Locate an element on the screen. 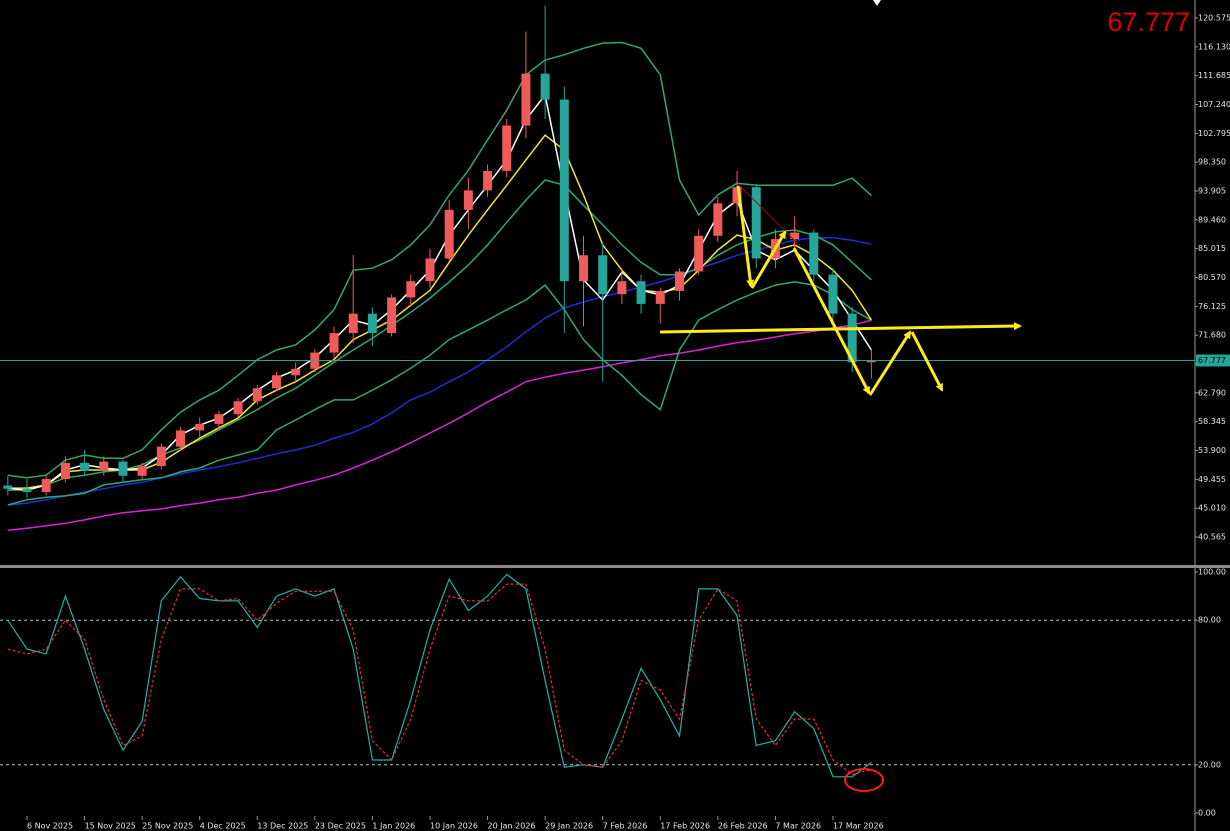  panel-separator is located at coordinates (615, 566).